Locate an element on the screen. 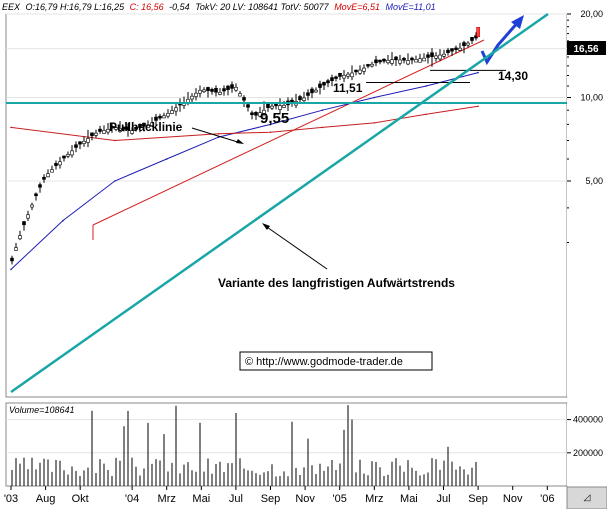 The height and width of the screenshot is (509, 607). watermark-box is located at coordinates (336, 361).